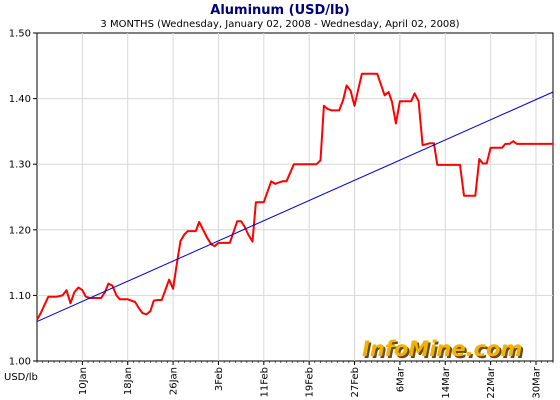 This screenshot has height=400, width=560. I want to click on y-axis-label: USD/lb, so click(21, 377).